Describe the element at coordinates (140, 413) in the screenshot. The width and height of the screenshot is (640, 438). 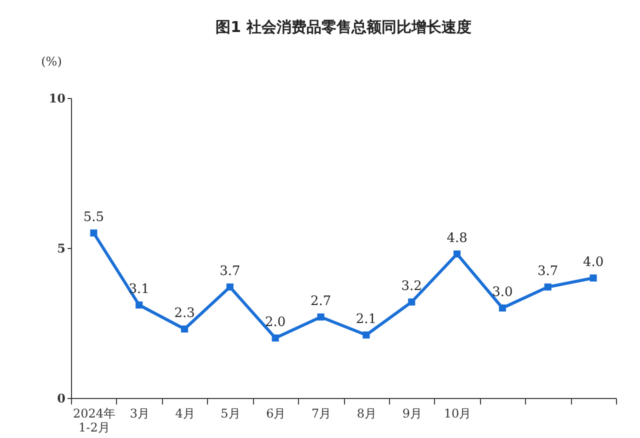
I see `x-tick-label: 3月` at that location.